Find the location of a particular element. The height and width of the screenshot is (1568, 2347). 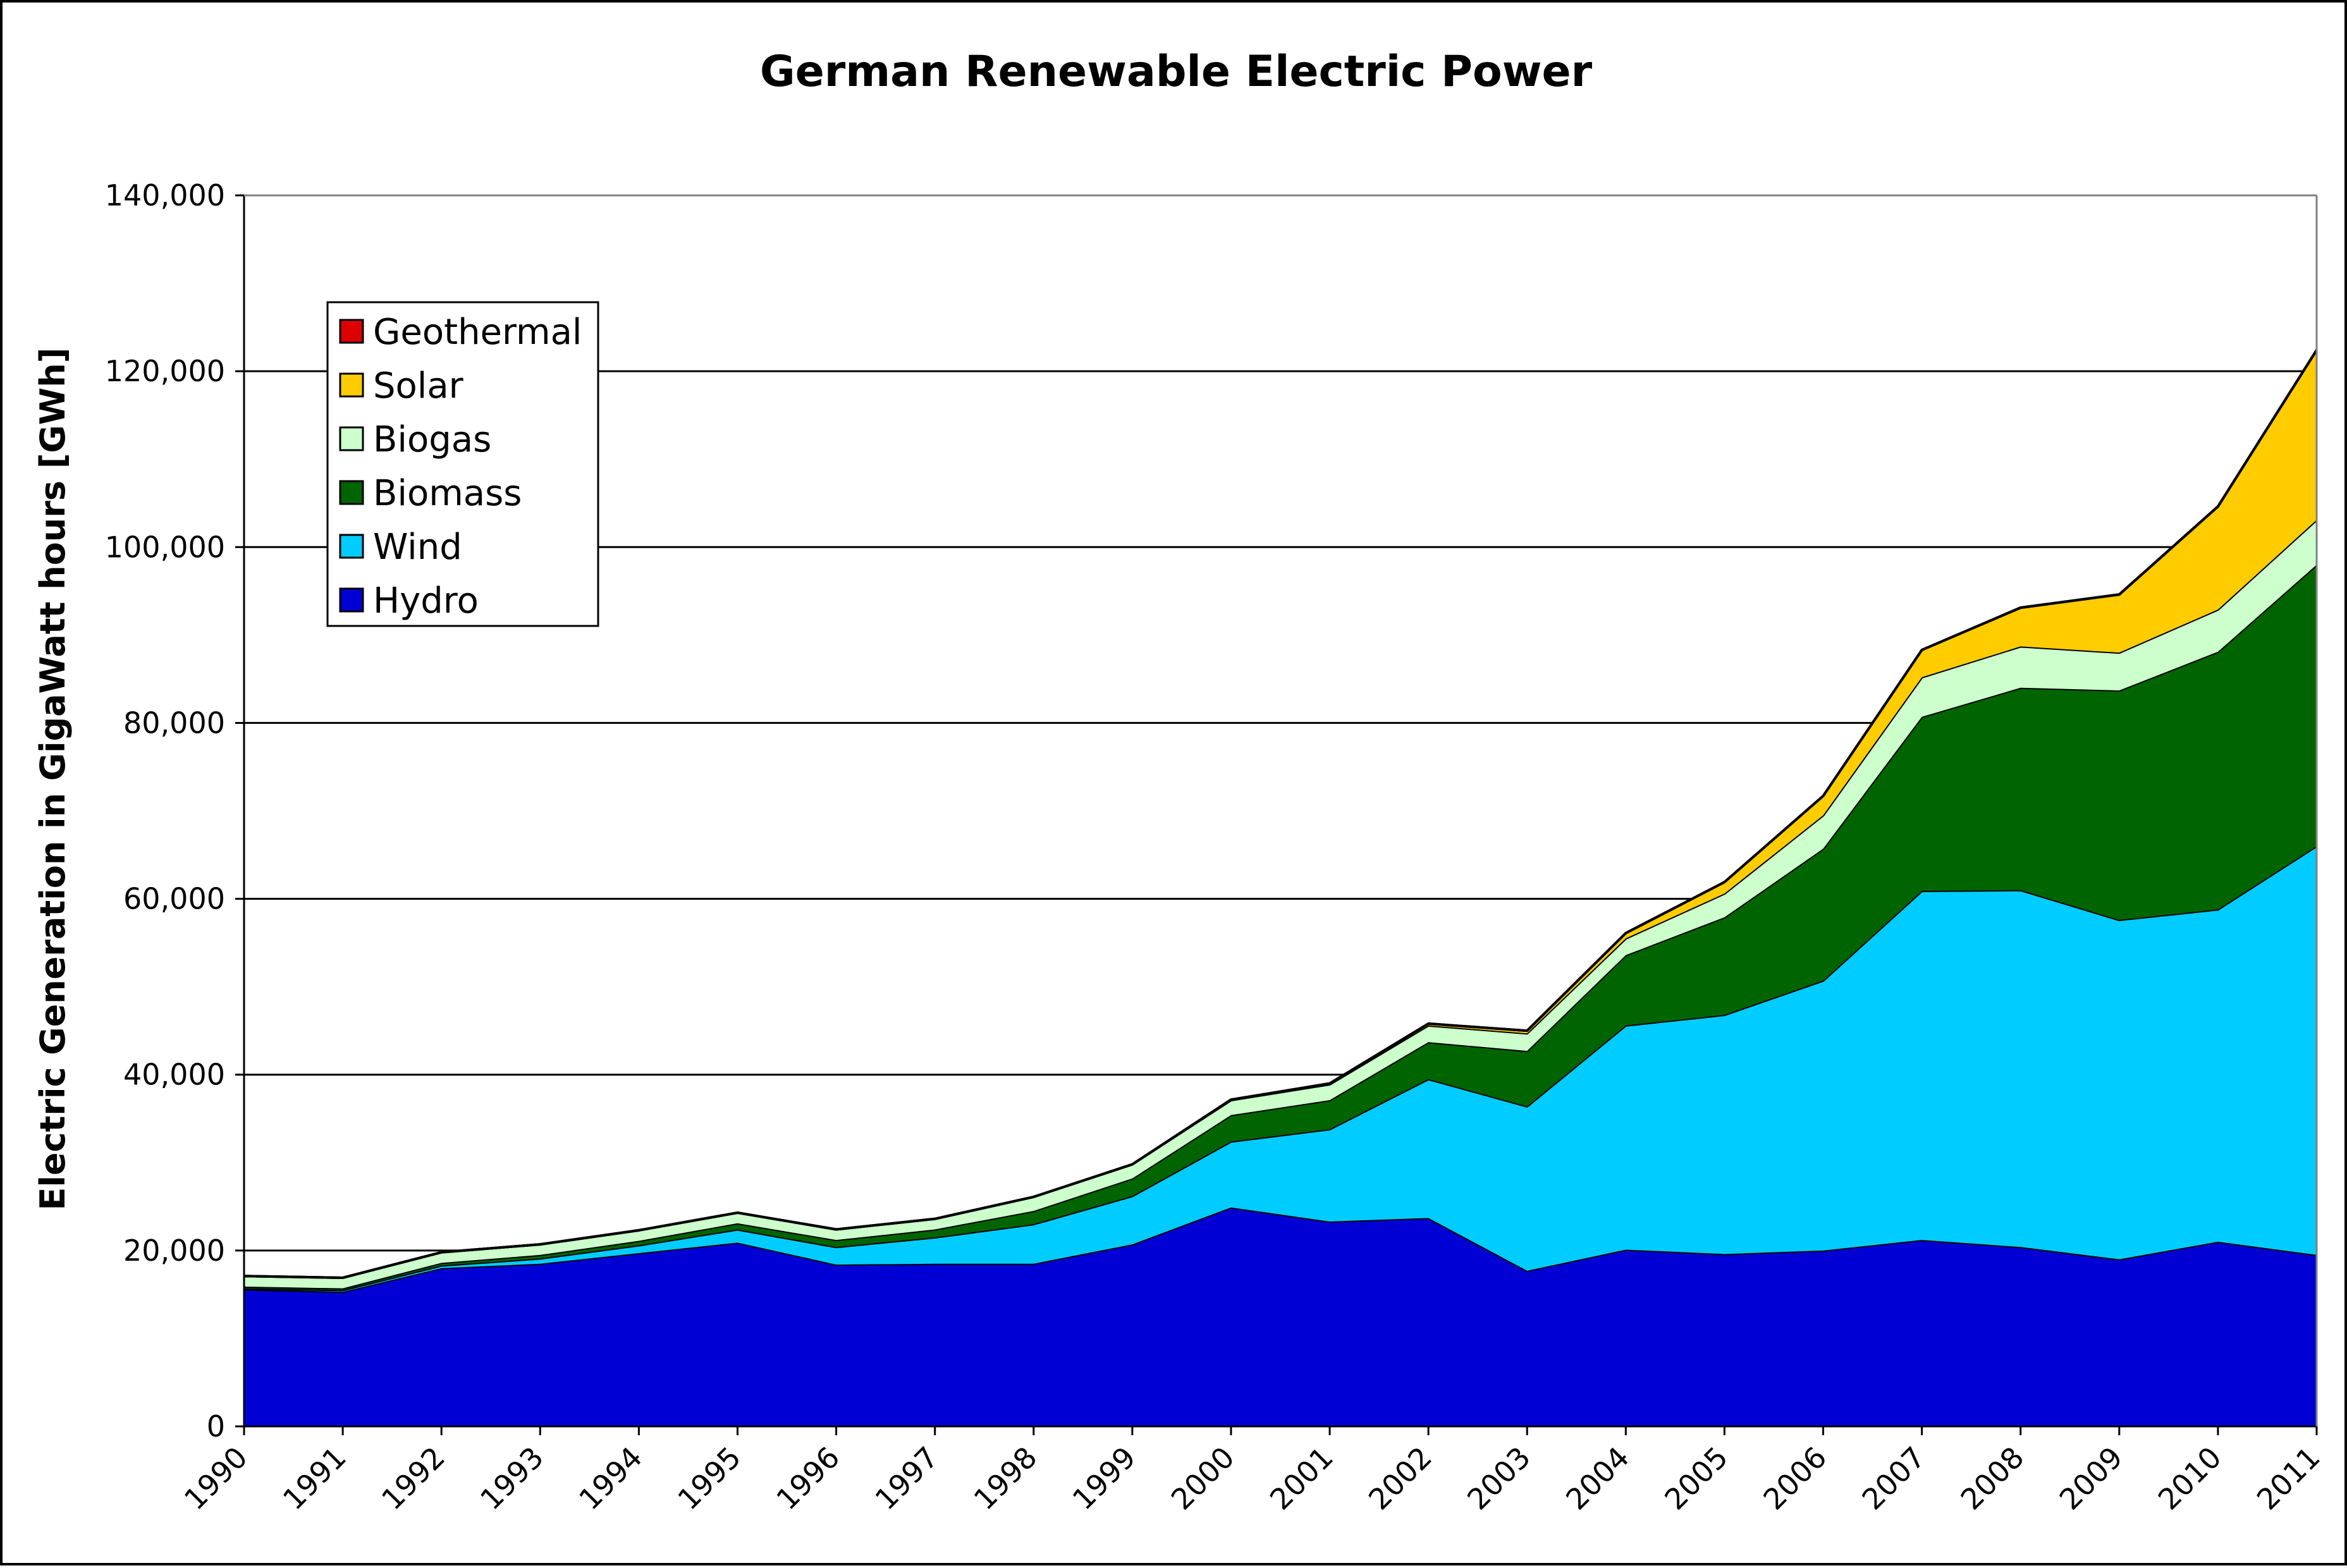

x-tick-label: 1997 is located at coordinates (906, 1478).